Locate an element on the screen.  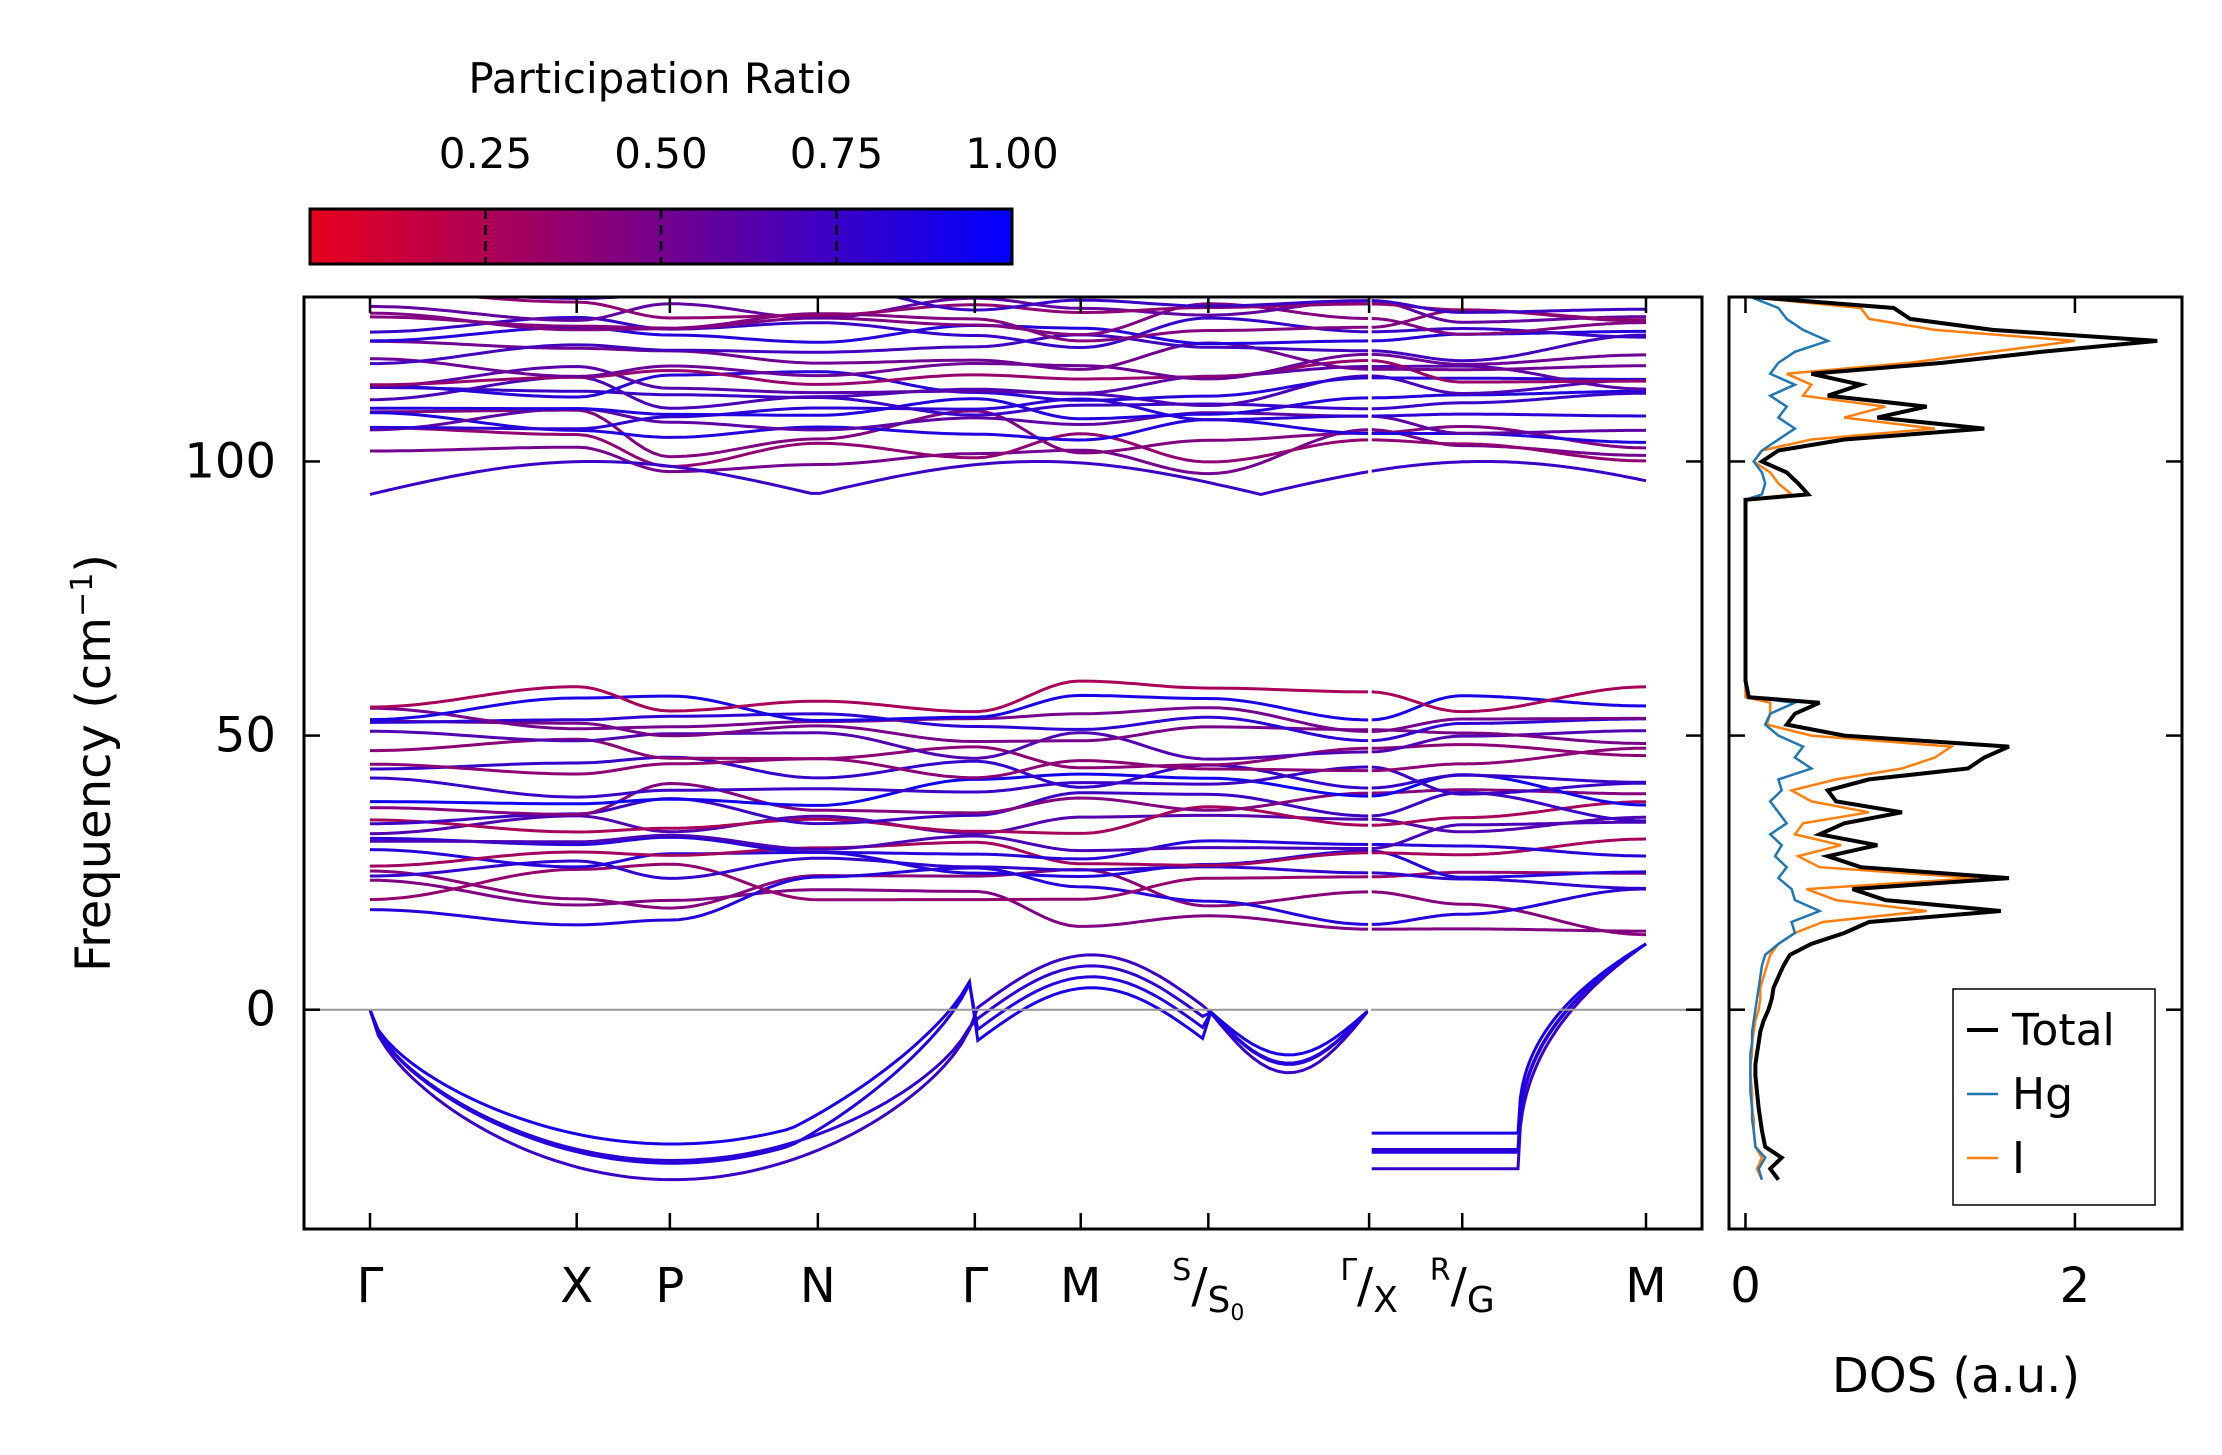
colorbar-tick-label: 0.25 is located at coordinates (486, 153).